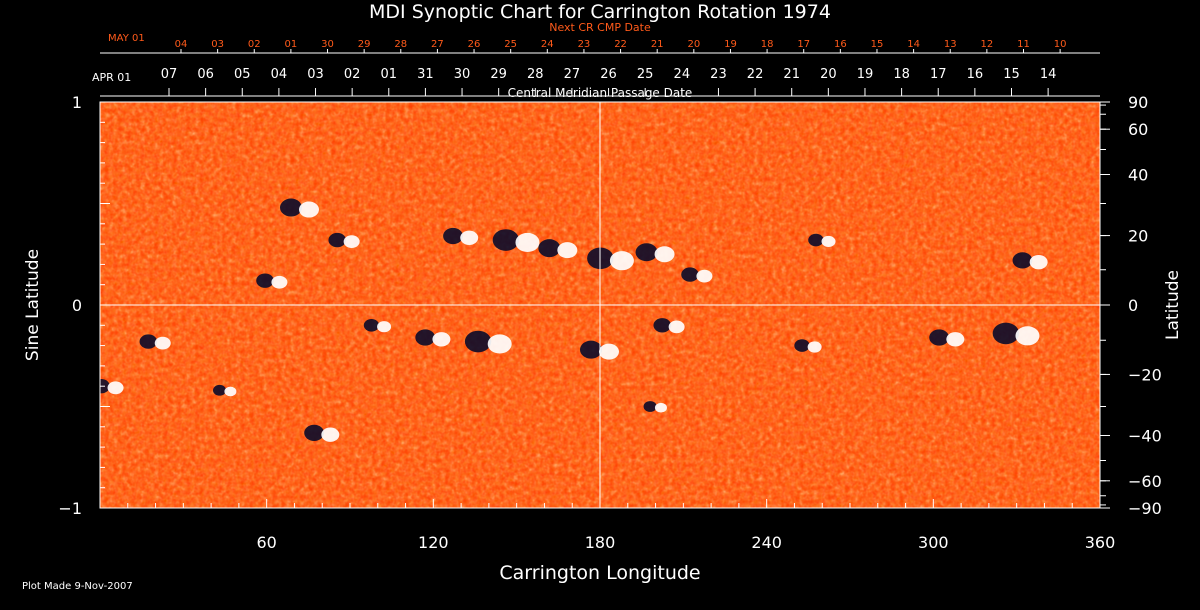 The width and height of the screenshot is (1200, 610). What do you see at coordinates (645, 74) in the screenshot?
I see `cmp-date-label: 25` at bounding box center [645, 74].